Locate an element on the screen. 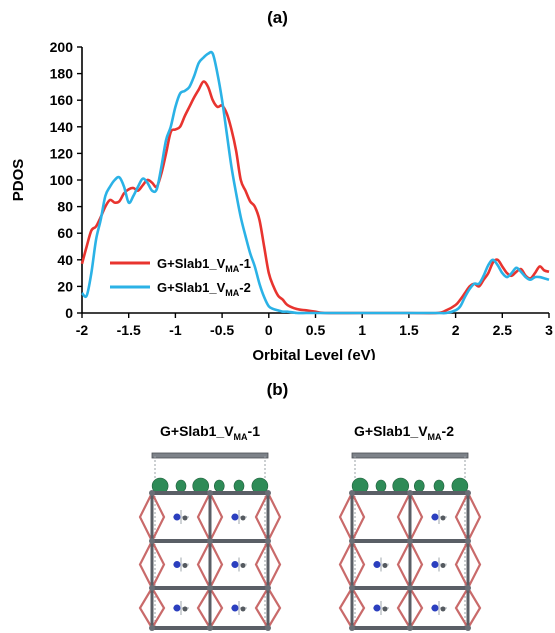  y-tick-label: 140 is located at coordinates (62, 127).